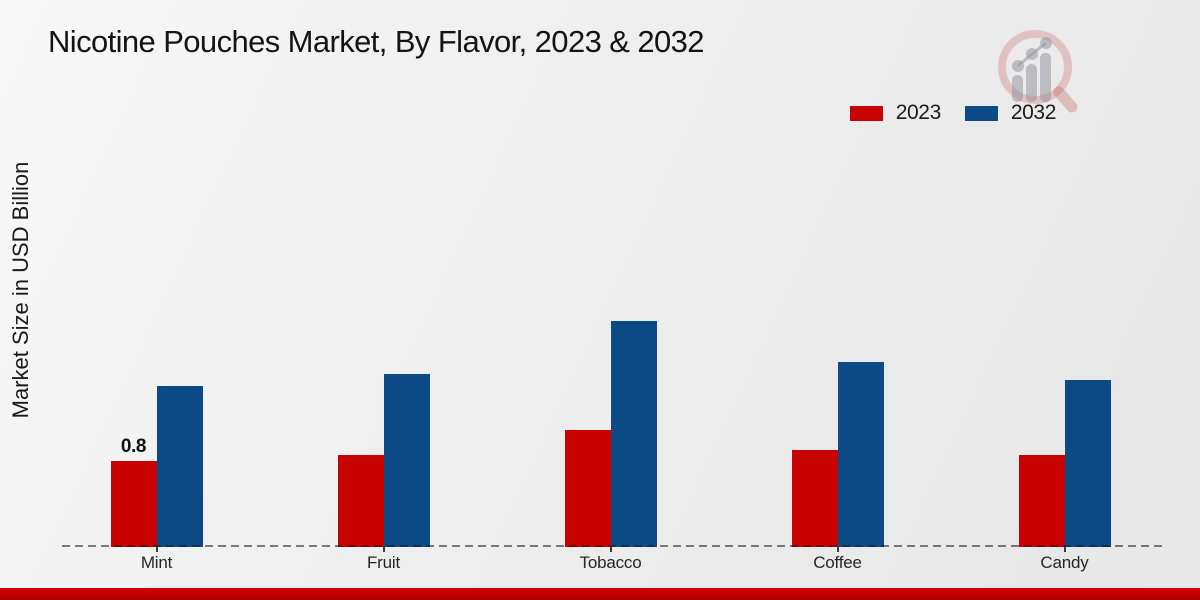 This screenshot has width=1200, height=600. I want to click on x-tick-label-fruit: Fruit, so click(383, 562).